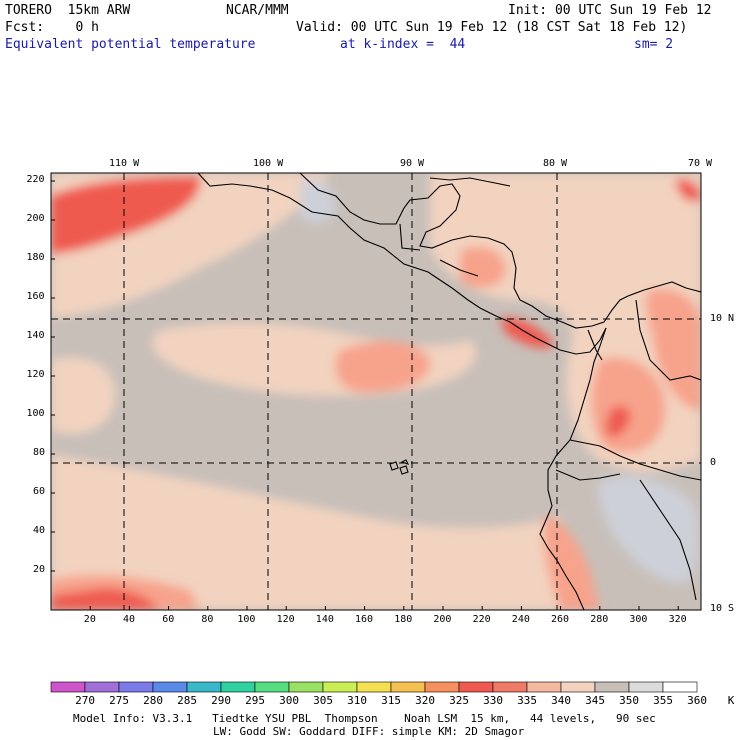  Describe the element at coordinates (599, 619) in the screenshot. I see `x-tick-label: 280` at that location.